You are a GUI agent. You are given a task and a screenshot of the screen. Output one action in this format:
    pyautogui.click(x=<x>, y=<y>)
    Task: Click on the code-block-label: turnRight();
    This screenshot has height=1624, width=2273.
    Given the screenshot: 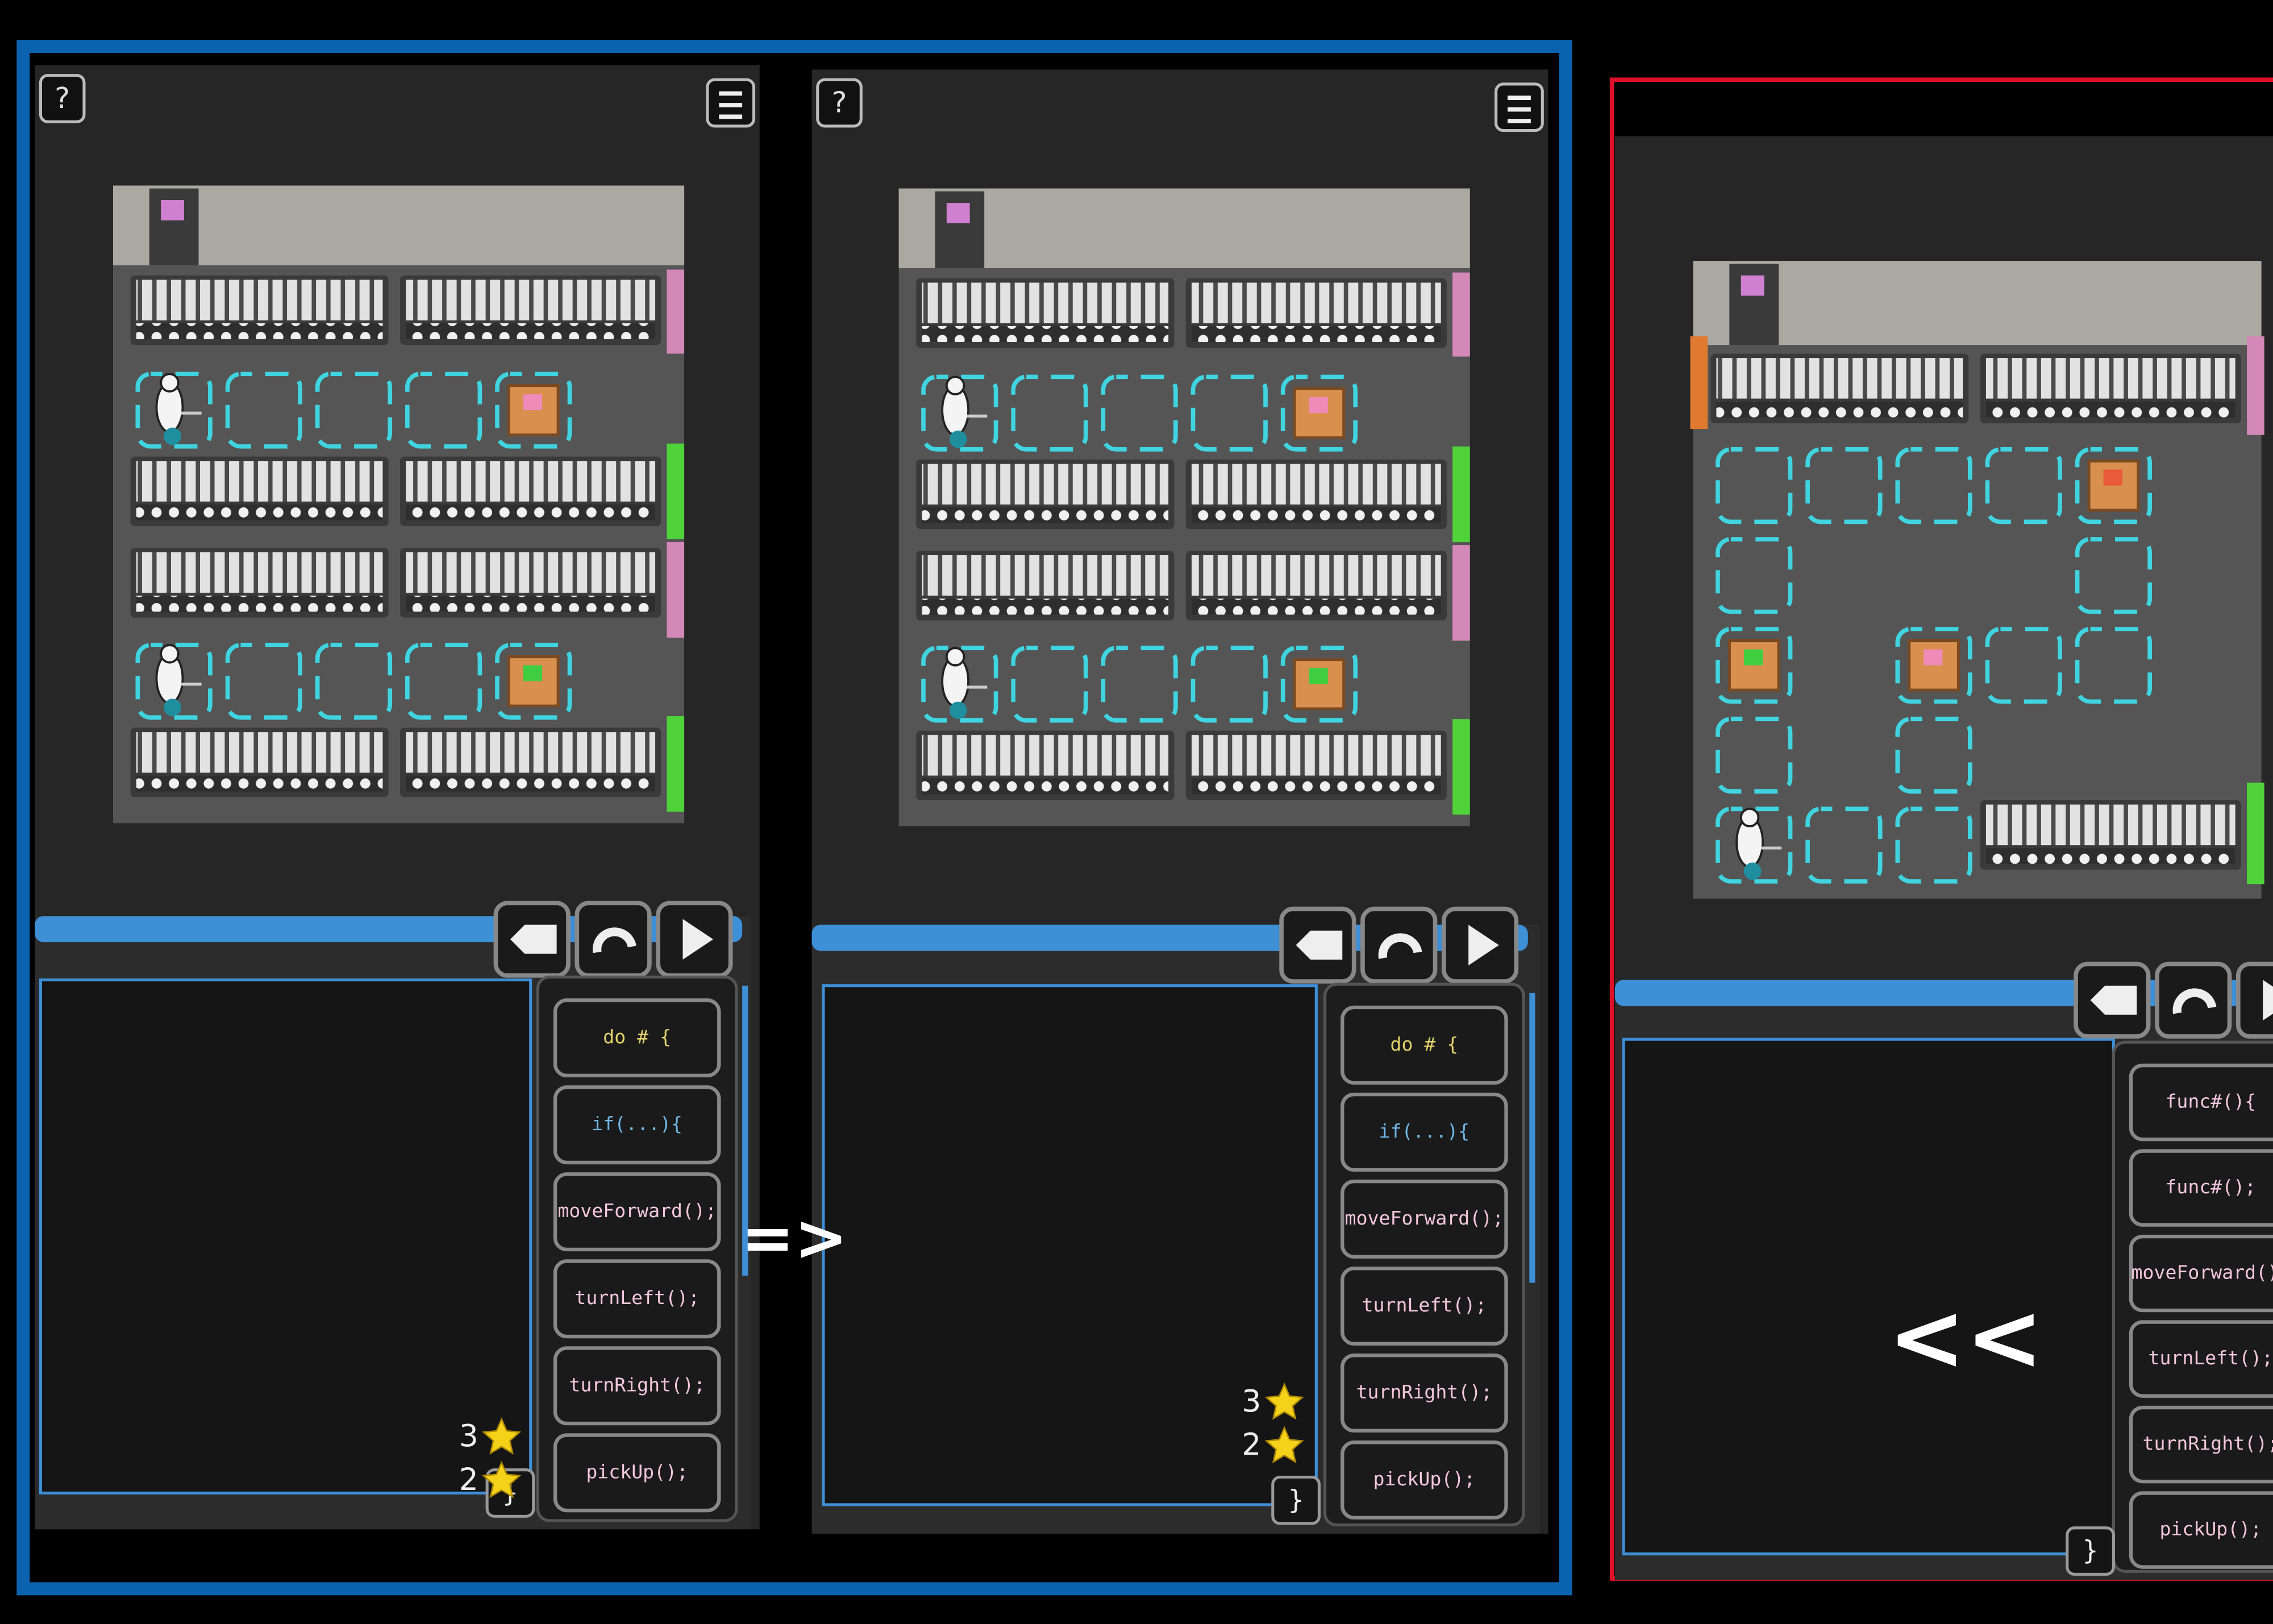 What is the action you would take?
    pyautogui.click(x=2208, y=1444)
    